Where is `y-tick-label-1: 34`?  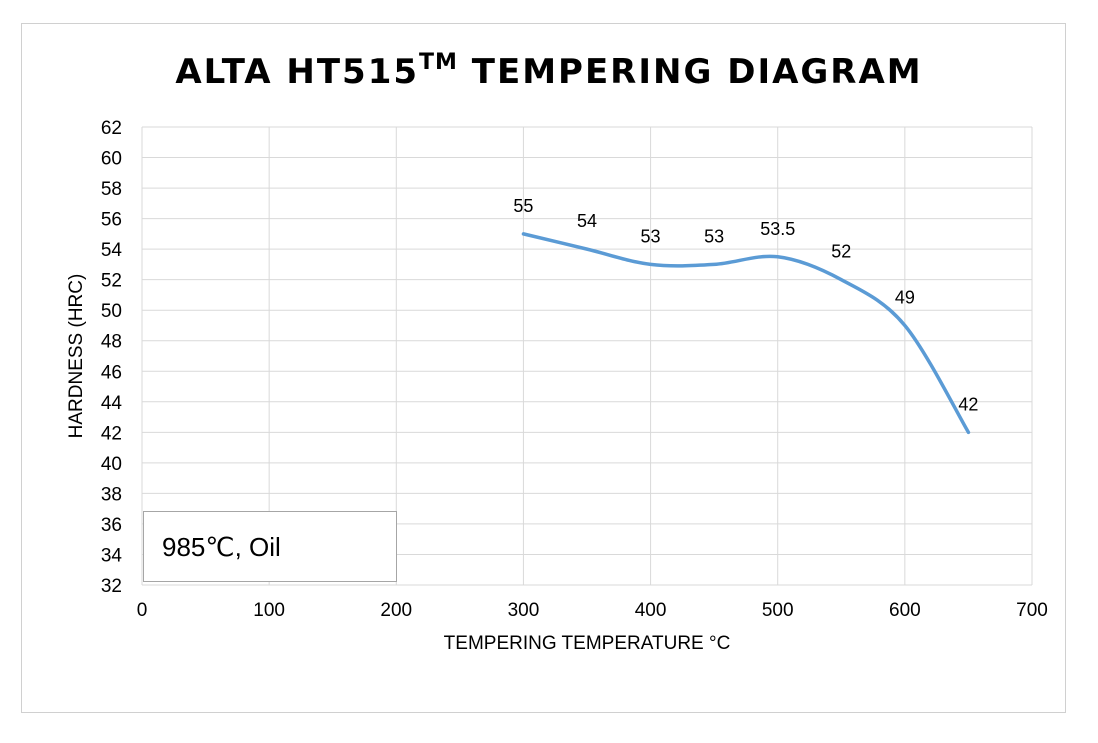
y-tick-label-1: 34 is located at coordinates (112, 555).